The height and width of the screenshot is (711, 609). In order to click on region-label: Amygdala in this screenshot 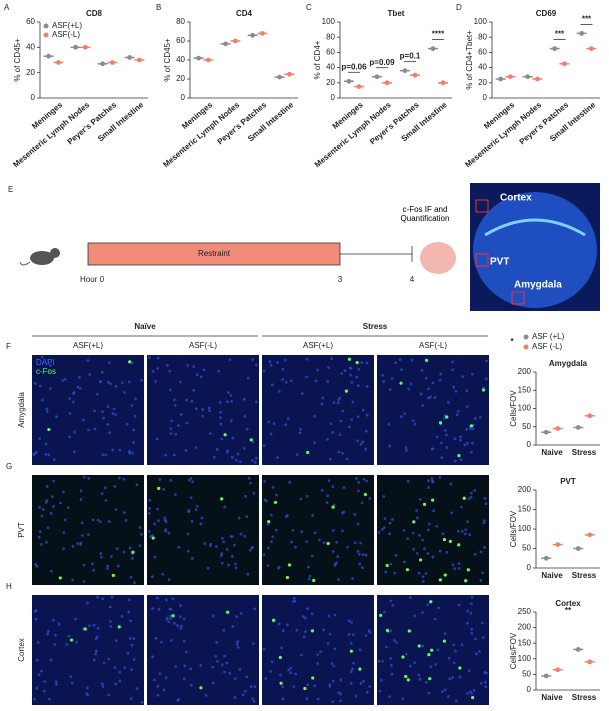, I will do `click(538, 285)`.